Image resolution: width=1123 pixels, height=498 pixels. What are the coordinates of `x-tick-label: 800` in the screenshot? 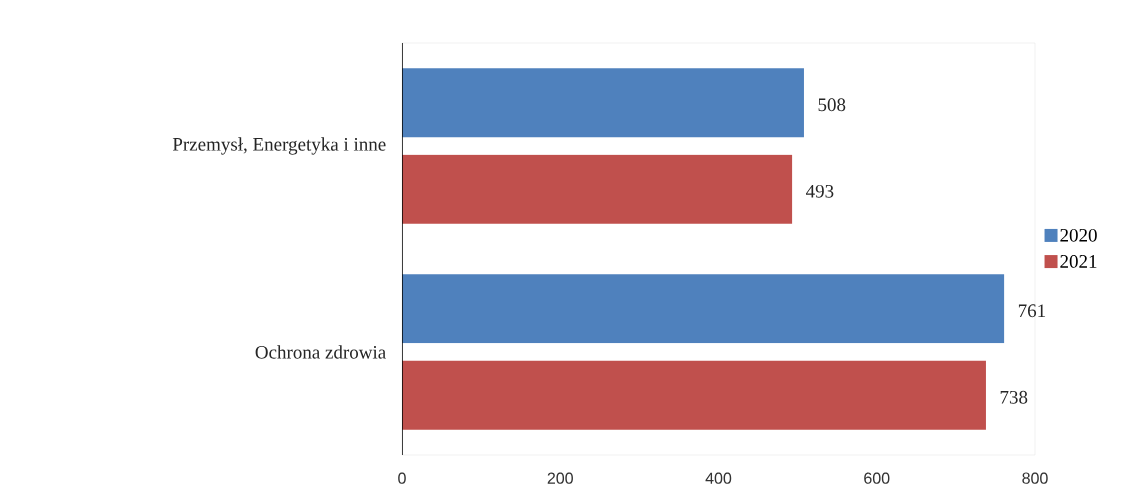 It's located at (1035, 478).